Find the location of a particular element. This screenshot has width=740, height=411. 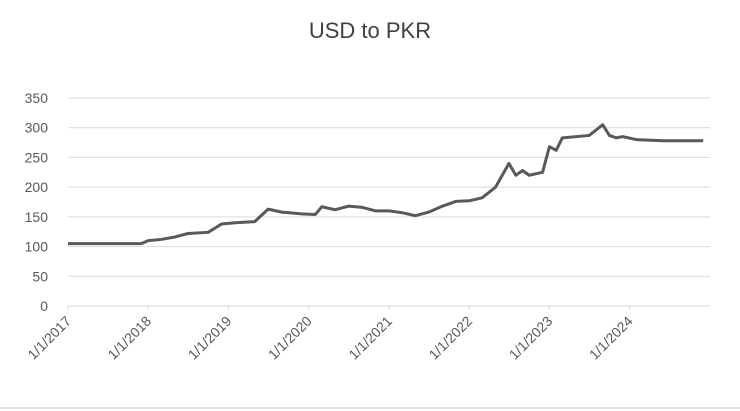

y-tick-label: 150 is located at coordinates (37, 217).